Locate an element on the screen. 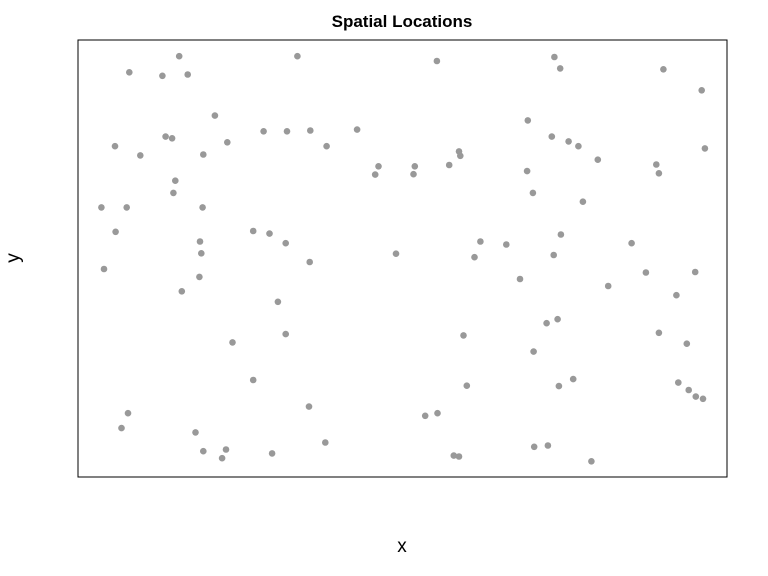 The width and height of the screenshot is (768, 576). x-axis-label: x is located at coordinates (402, 546).